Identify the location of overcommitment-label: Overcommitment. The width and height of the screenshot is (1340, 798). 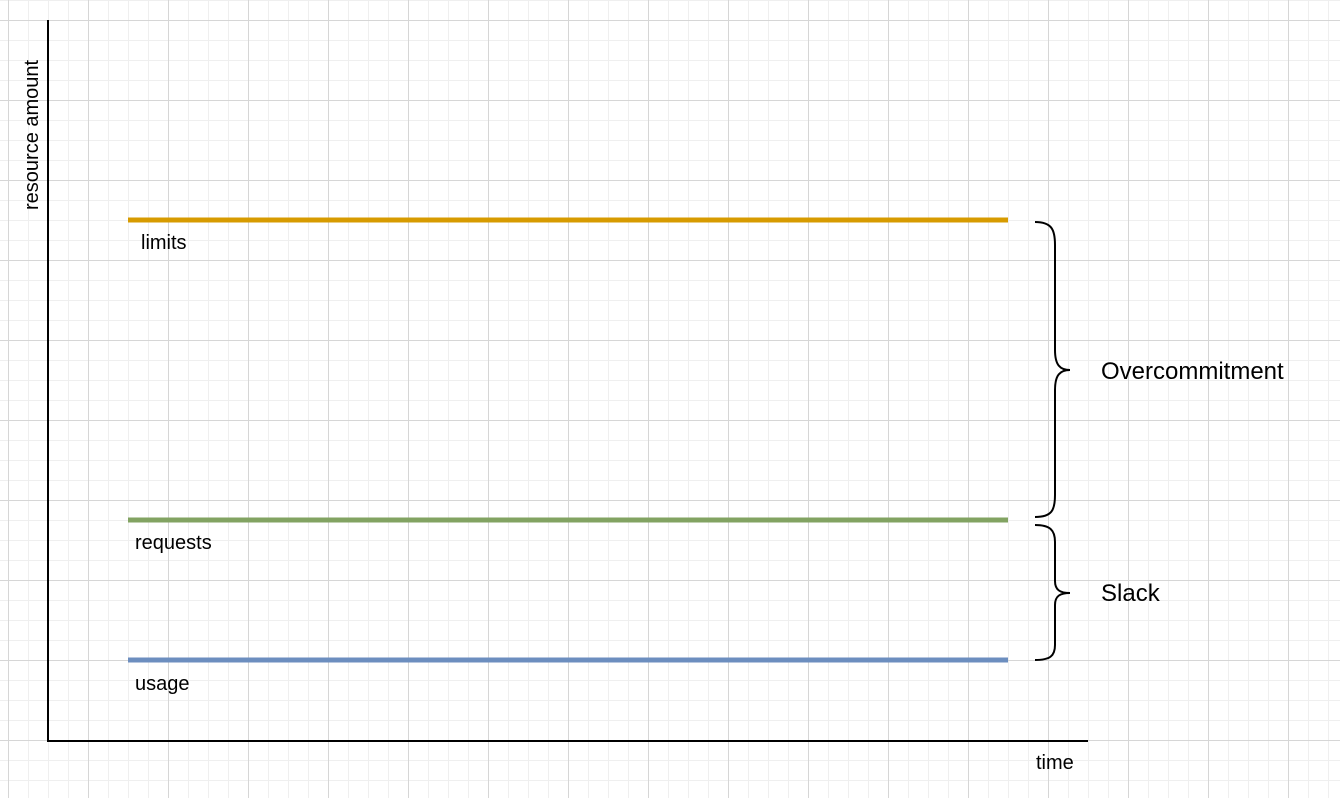
(1192, 371).